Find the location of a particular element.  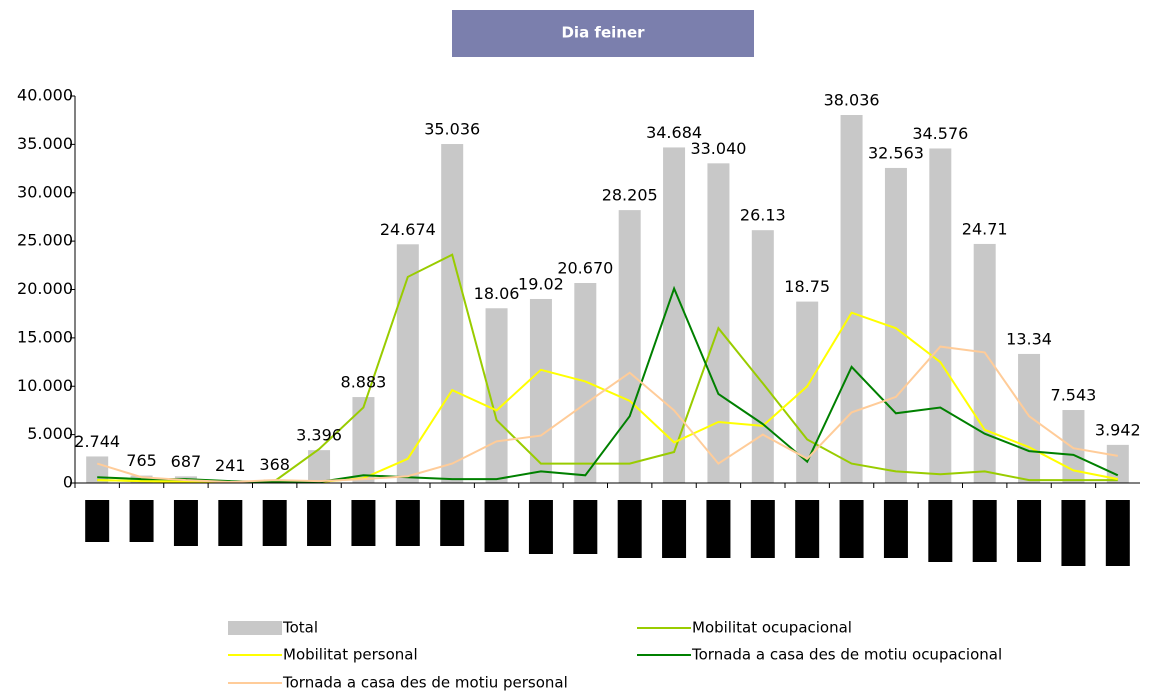

data-label: 33.040 is located at coordinates (718, 148).